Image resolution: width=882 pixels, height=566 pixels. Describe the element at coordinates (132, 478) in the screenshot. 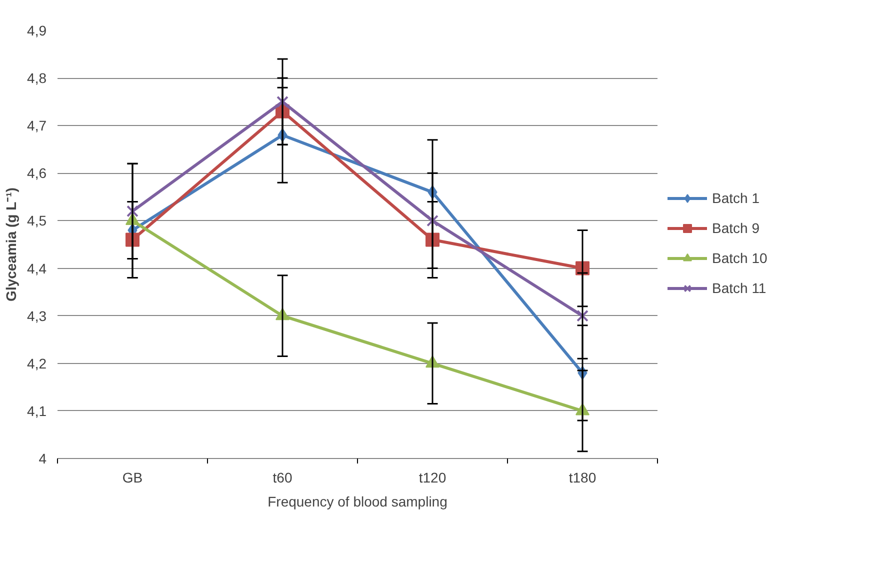

I see `x-tick-label: GB` at that location.